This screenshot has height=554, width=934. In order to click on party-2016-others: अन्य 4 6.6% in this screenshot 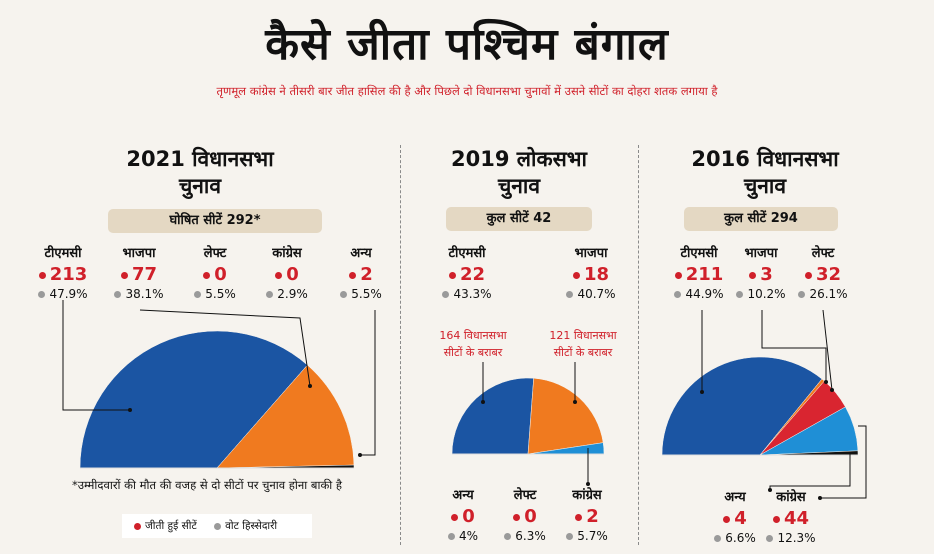, I will do `click(735, 518)`.